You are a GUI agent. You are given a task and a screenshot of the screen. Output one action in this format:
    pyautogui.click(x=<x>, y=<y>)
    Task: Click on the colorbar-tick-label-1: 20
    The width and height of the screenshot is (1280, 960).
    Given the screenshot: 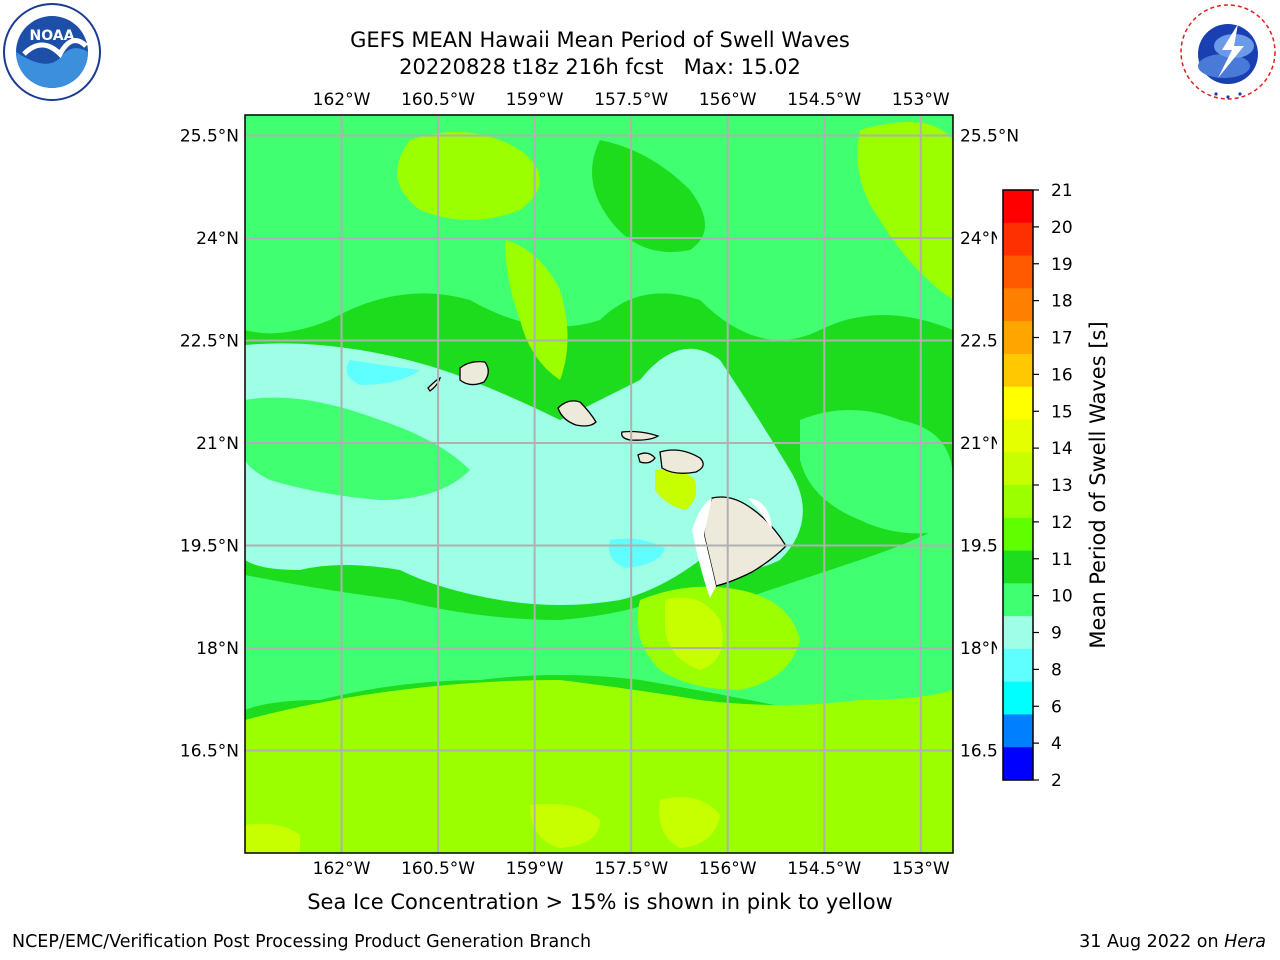 What is the action you would take?
    pyautogui.click(x=1062, y=228)
    